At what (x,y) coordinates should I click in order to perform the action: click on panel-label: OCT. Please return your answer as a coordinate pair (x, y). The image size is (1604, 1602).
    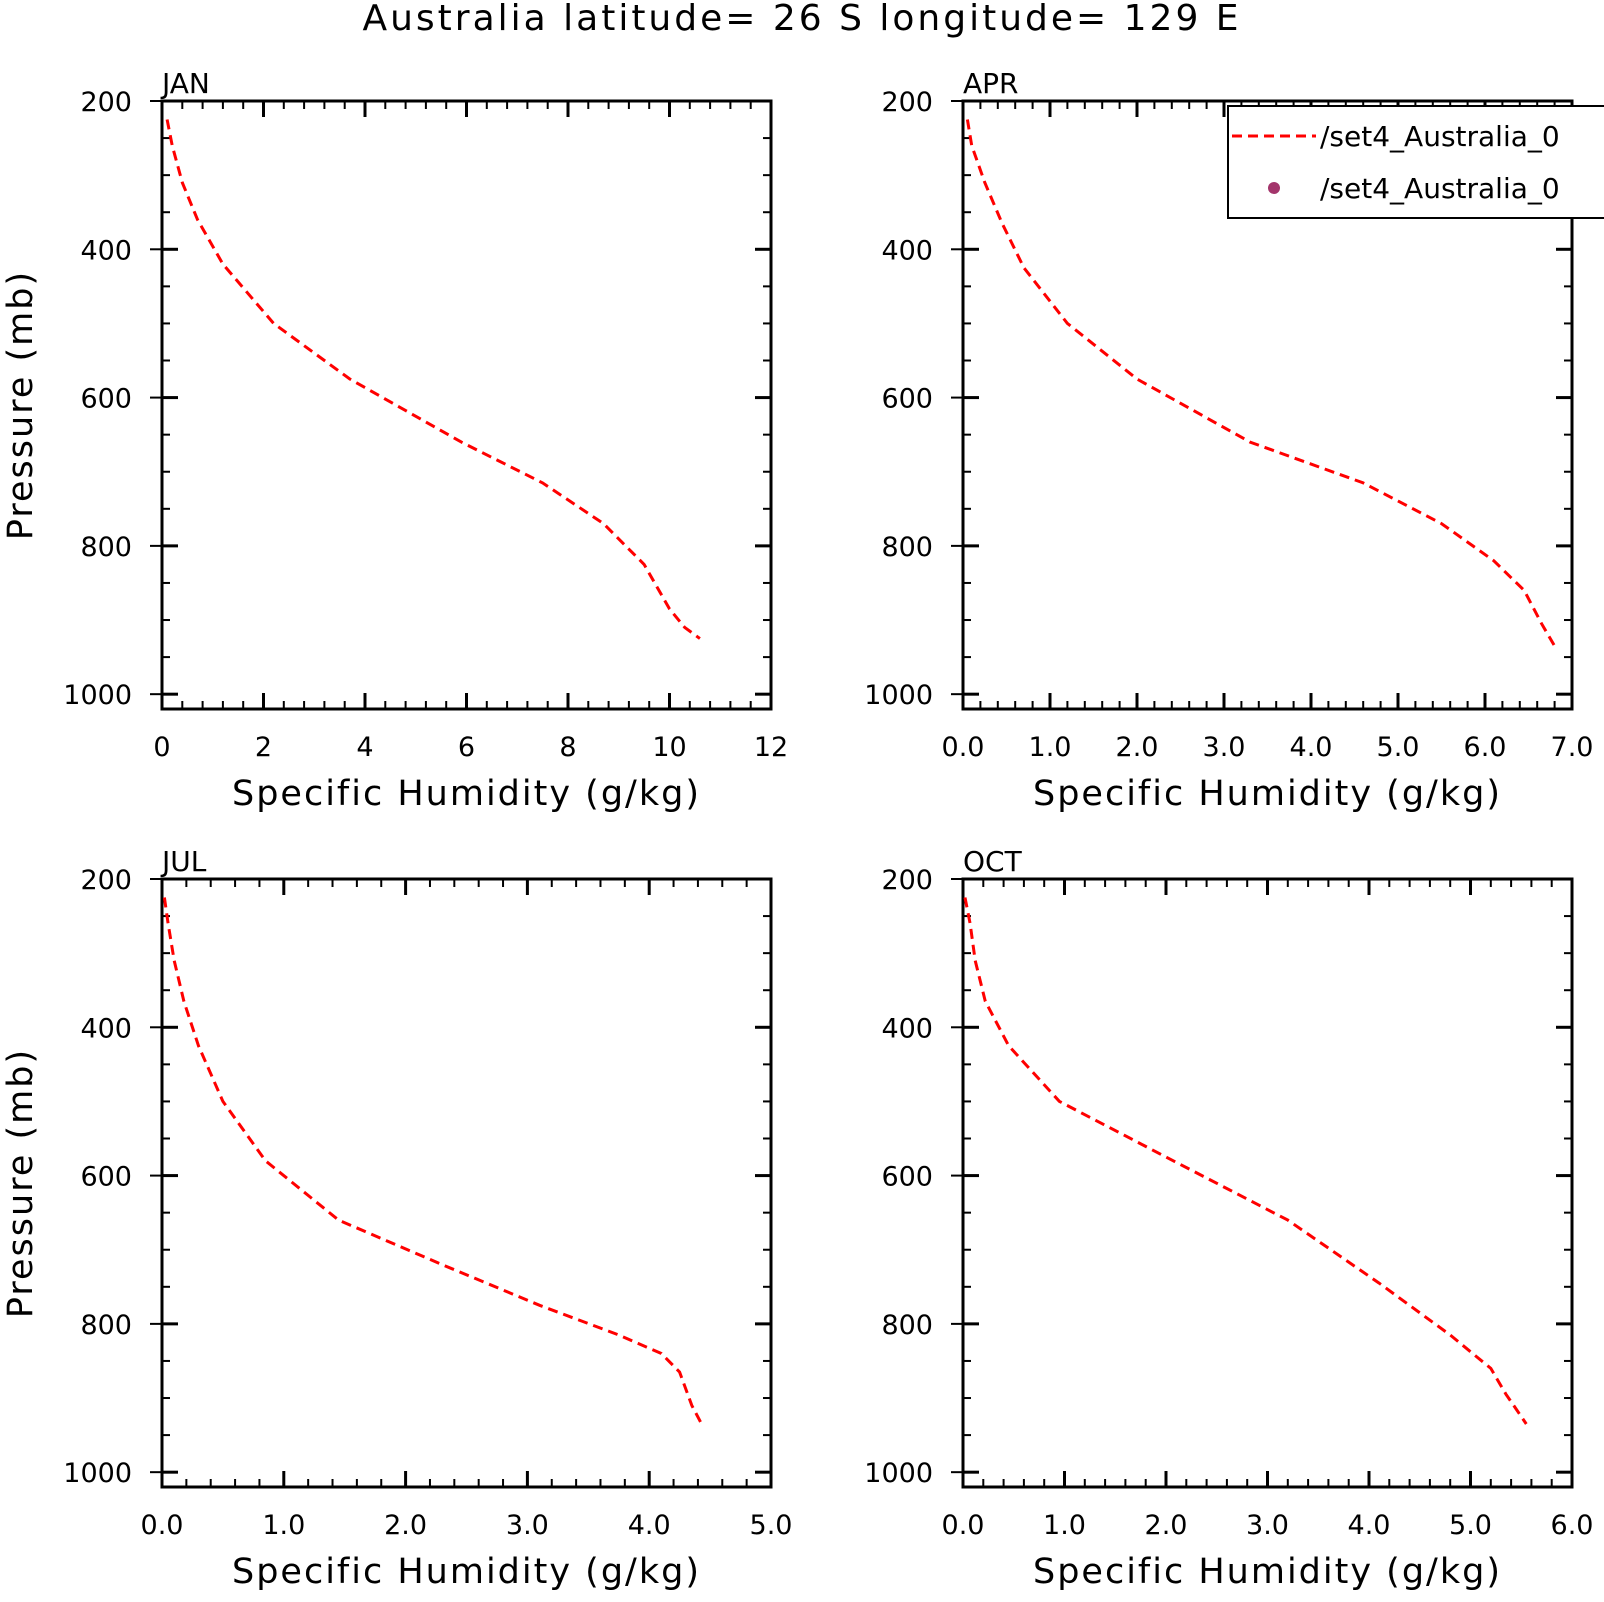
    Looking at the image, I should click on (993, 861).